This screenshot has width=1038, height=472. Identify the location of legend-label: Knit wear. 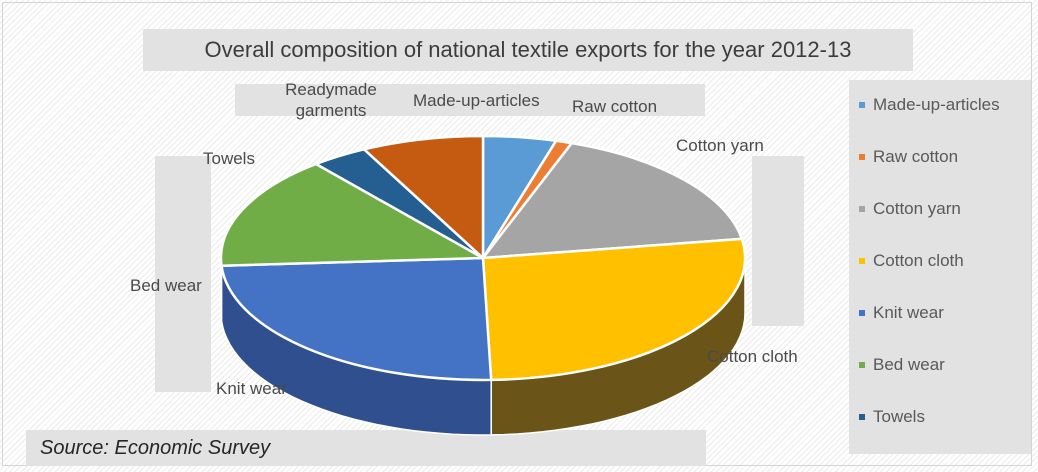
(908, 312).